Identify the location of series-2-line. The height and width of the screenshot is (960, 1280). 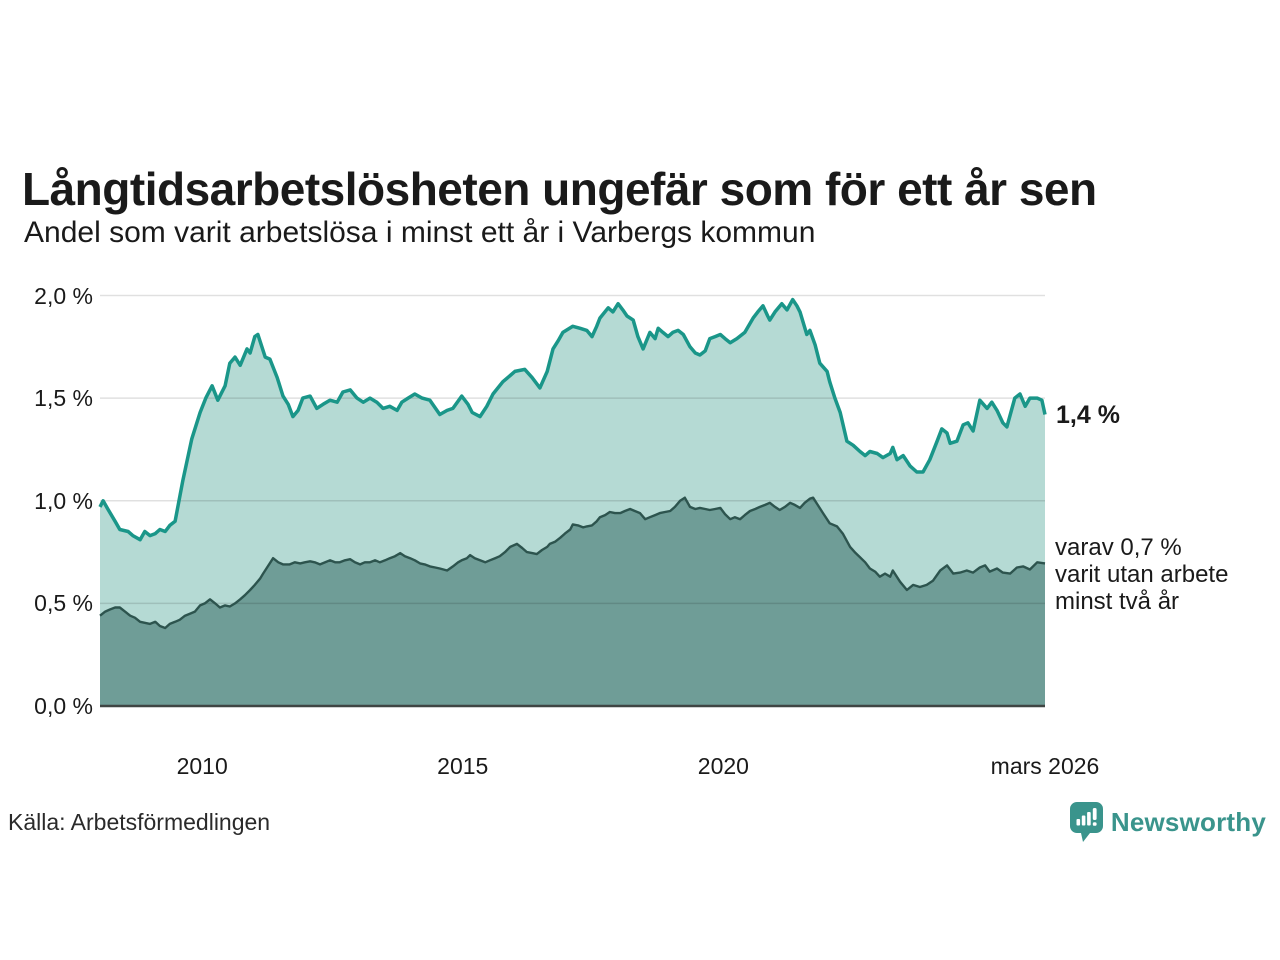
(572, 563).